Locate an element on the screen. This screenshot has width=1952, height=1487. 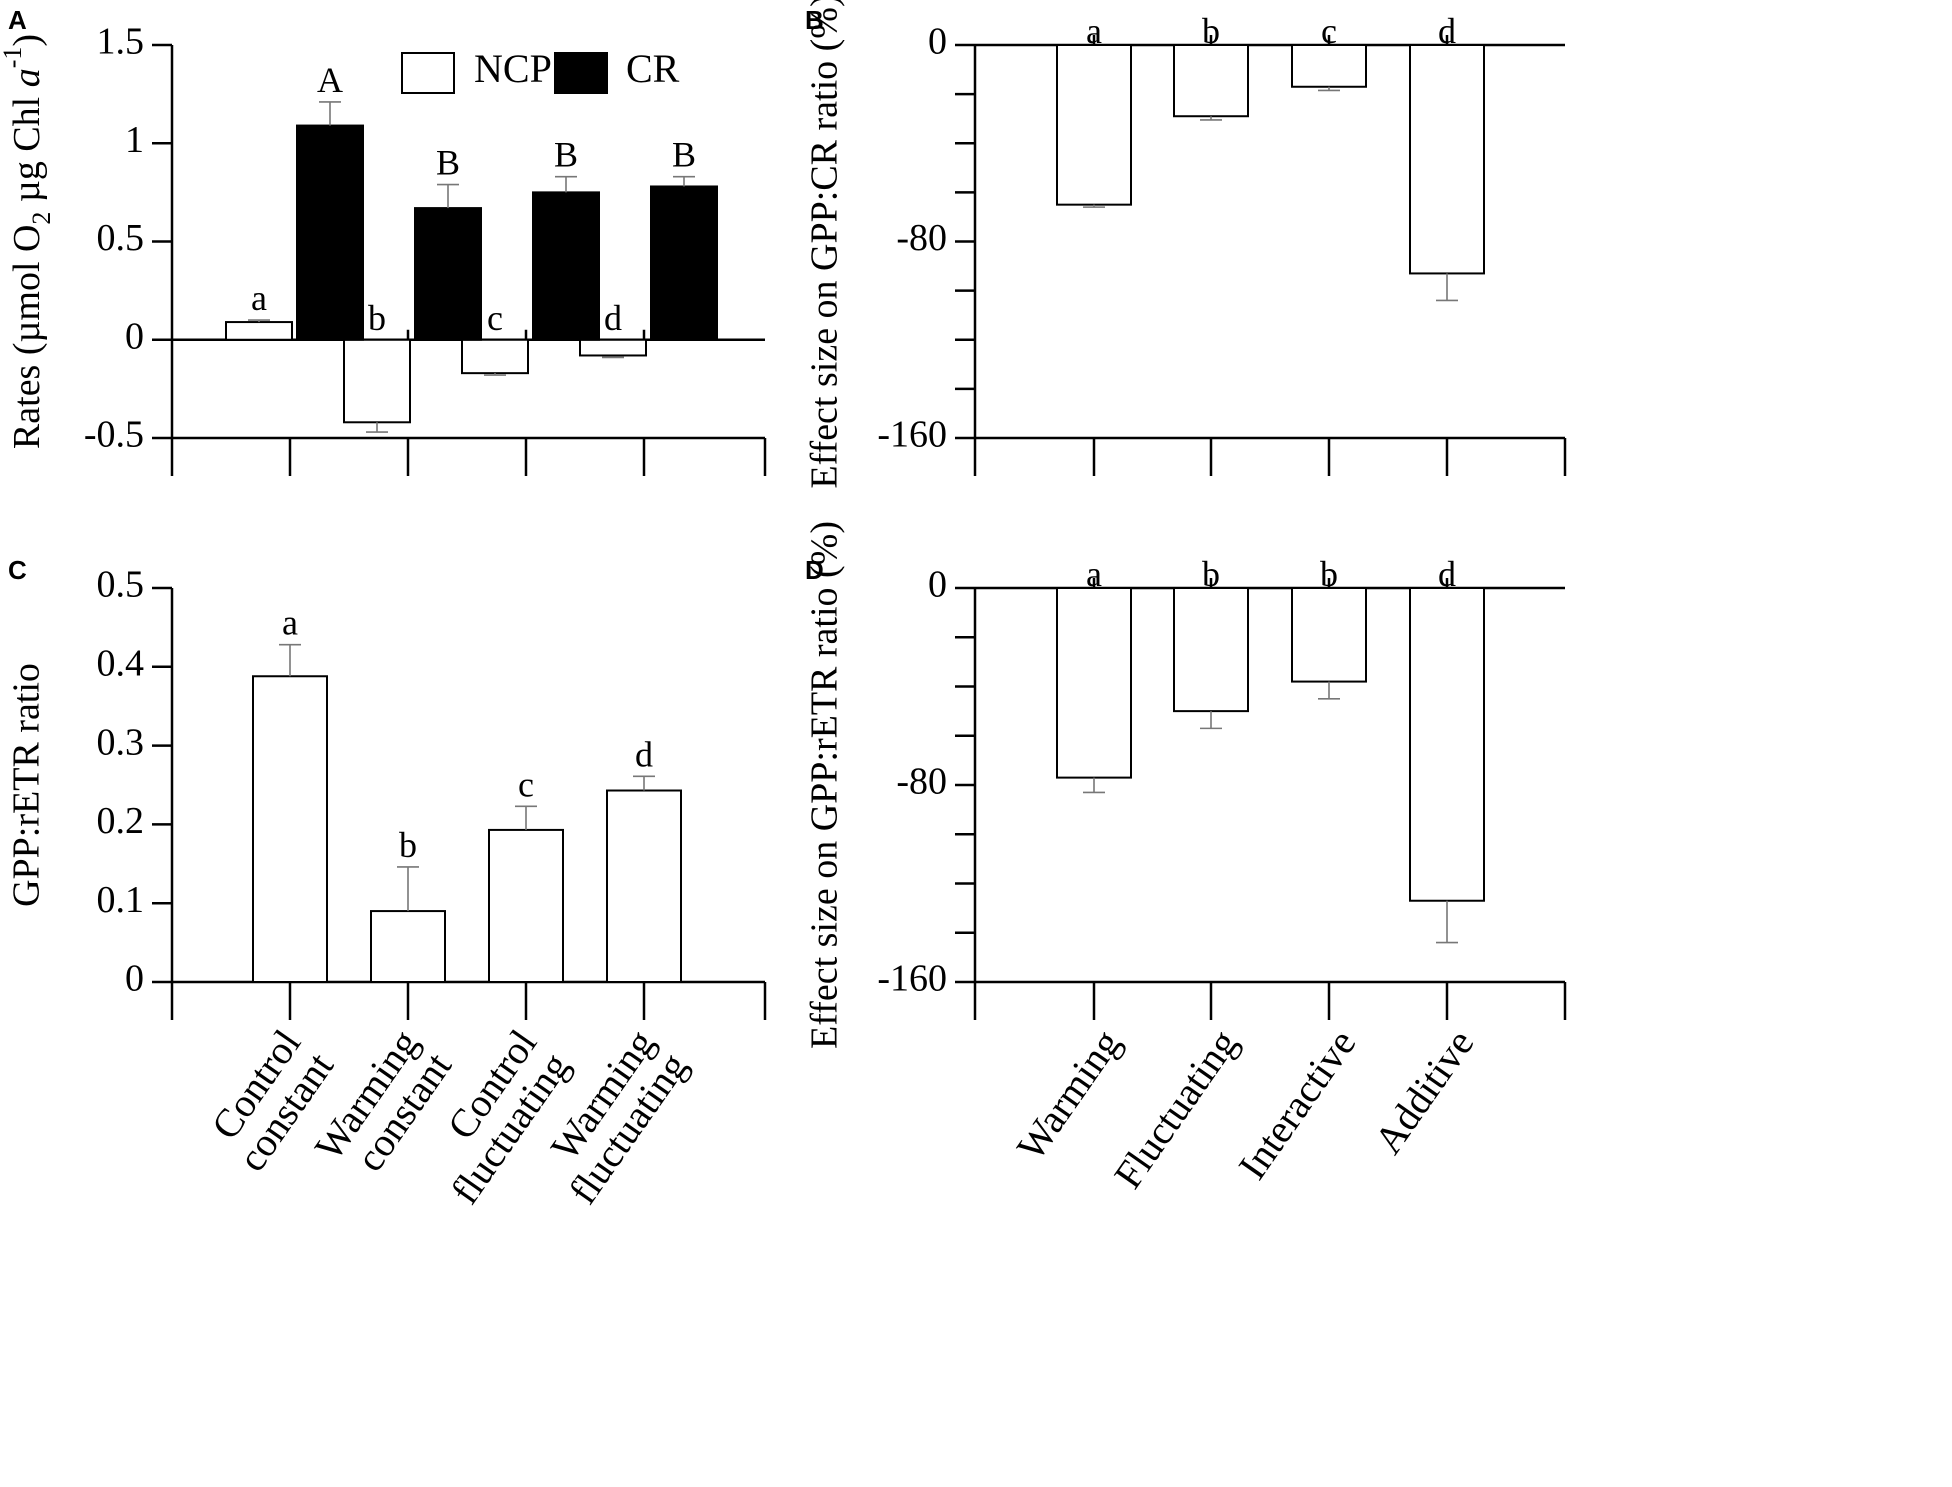
legend: NCP CR is located at coordinates (540, 70).